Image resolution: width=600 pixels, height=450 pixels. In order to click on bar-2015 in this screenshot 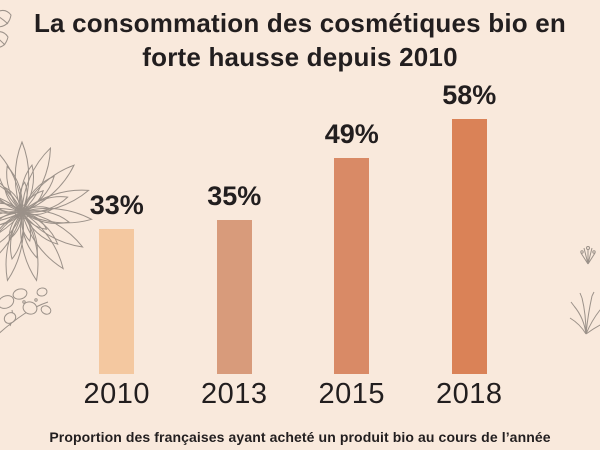, I will do `click(352, 266)`.